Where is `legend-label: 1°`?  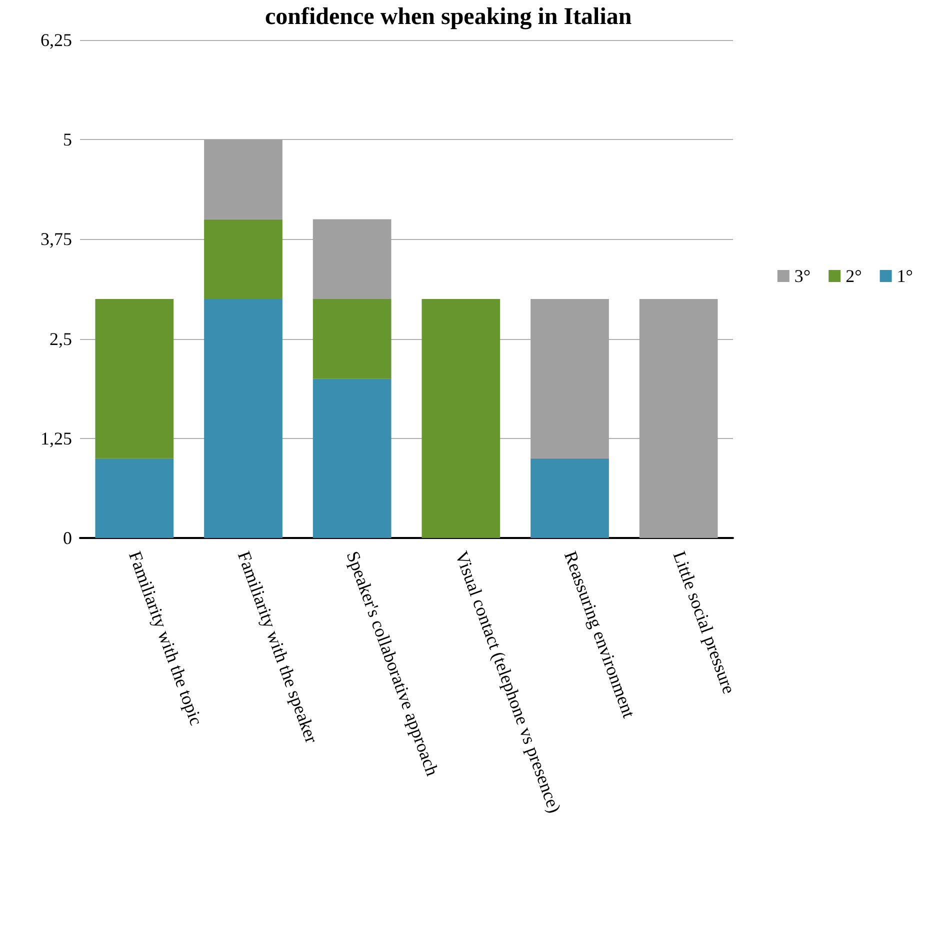 legend-label: 1° is located at coordinates (905, 276).